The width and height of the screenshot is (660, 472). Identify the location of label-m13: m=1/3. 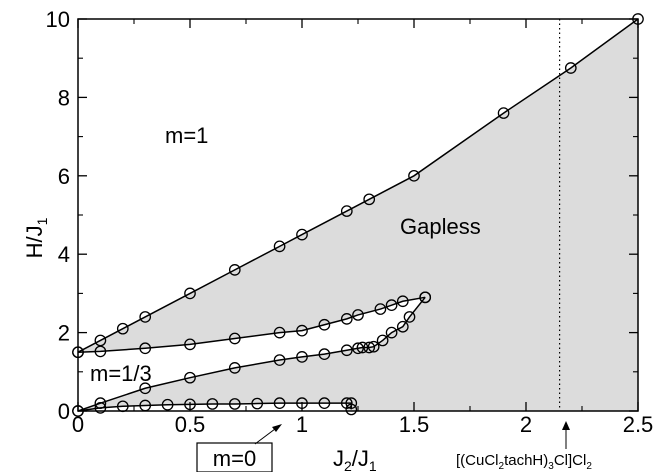
(121, 373).